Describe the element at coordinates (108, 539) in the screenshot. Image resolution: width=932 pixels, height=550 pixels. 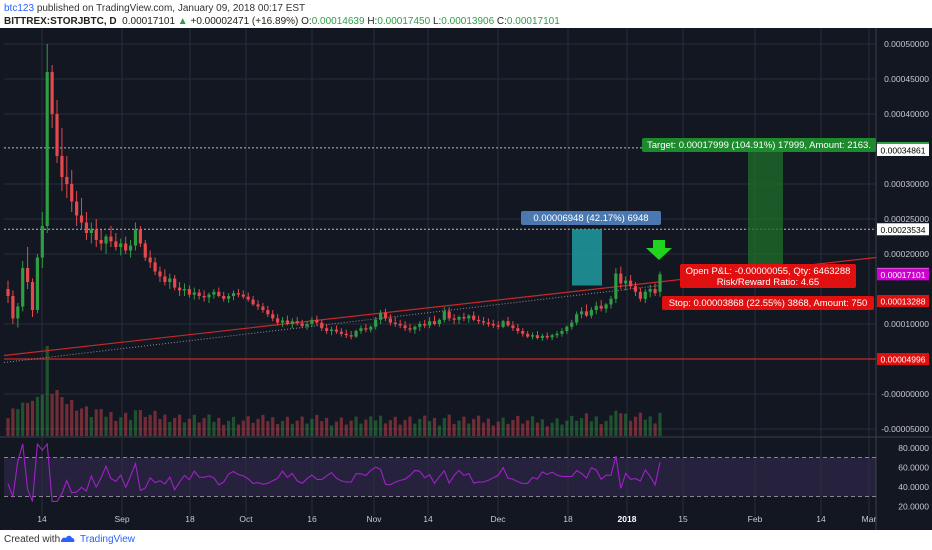
I see `tradingview-brand: TradingView` at that location.